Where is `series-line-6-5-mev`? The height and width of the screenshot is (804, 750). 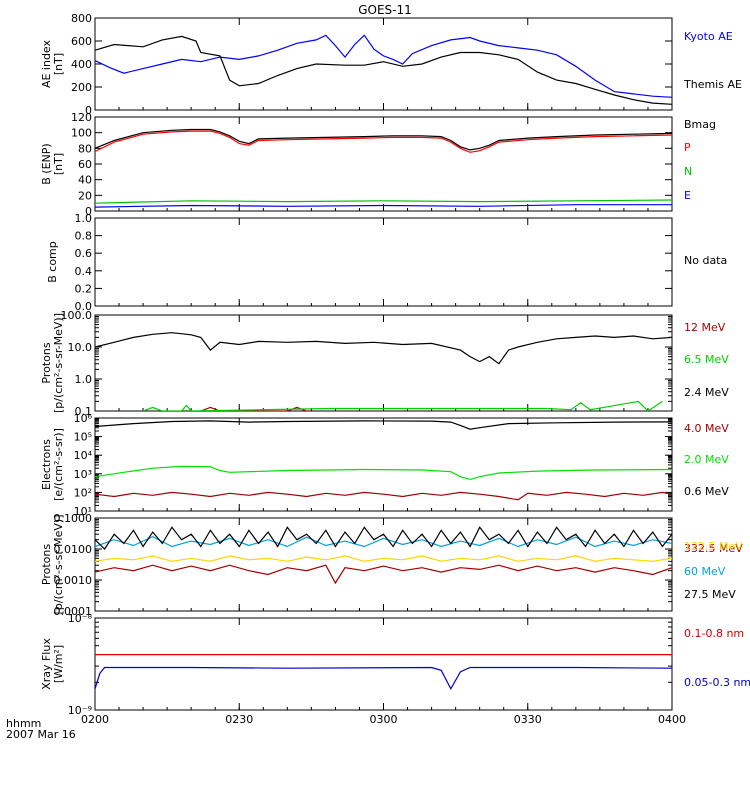 series-line-6-5-mev is located at coordinates (402, 405).